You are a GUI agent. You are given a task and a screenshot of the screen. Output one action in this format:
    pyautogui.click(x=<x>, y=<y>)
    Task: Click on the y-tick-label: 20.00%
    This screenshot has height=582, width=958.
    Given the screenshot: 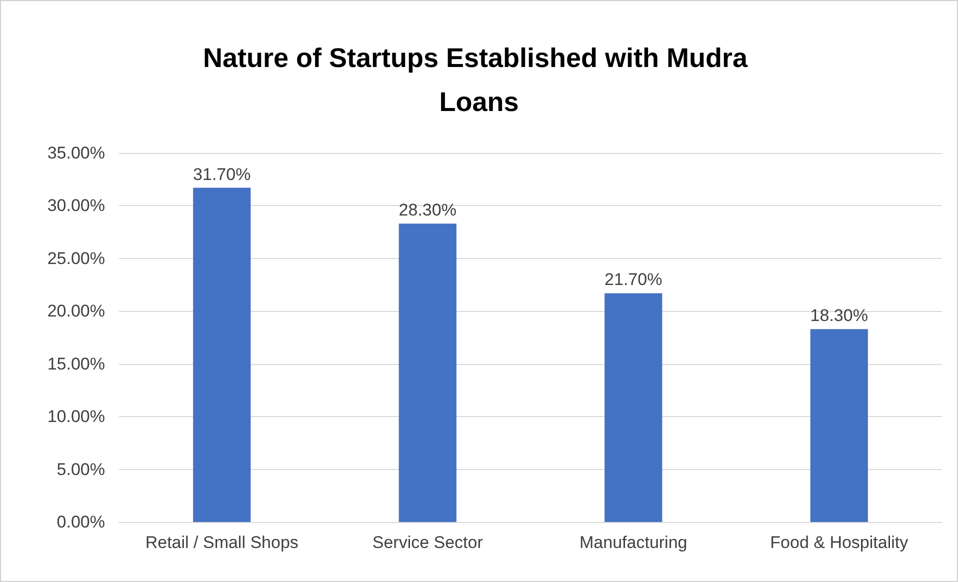 What is the action you would take?
    pyautogui.click(x=76, y=311)
    